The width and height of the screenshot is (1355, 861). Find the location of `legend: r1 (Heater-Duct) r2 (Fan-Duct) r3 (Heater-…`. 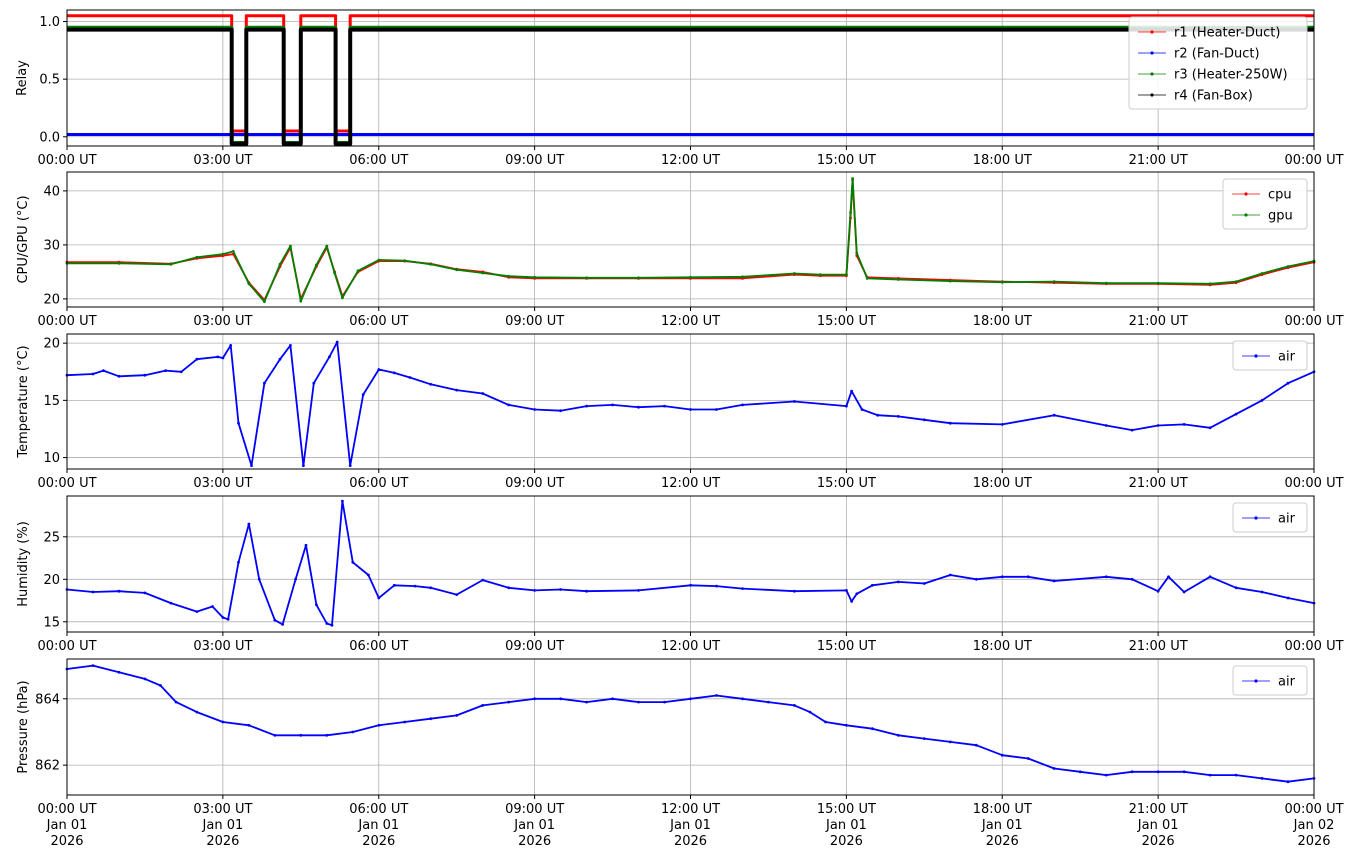

legend: r1 (Heater-Duct) r2 (Fan-Duct) r3 (Heater-… is located at coordinates (1218, 63).